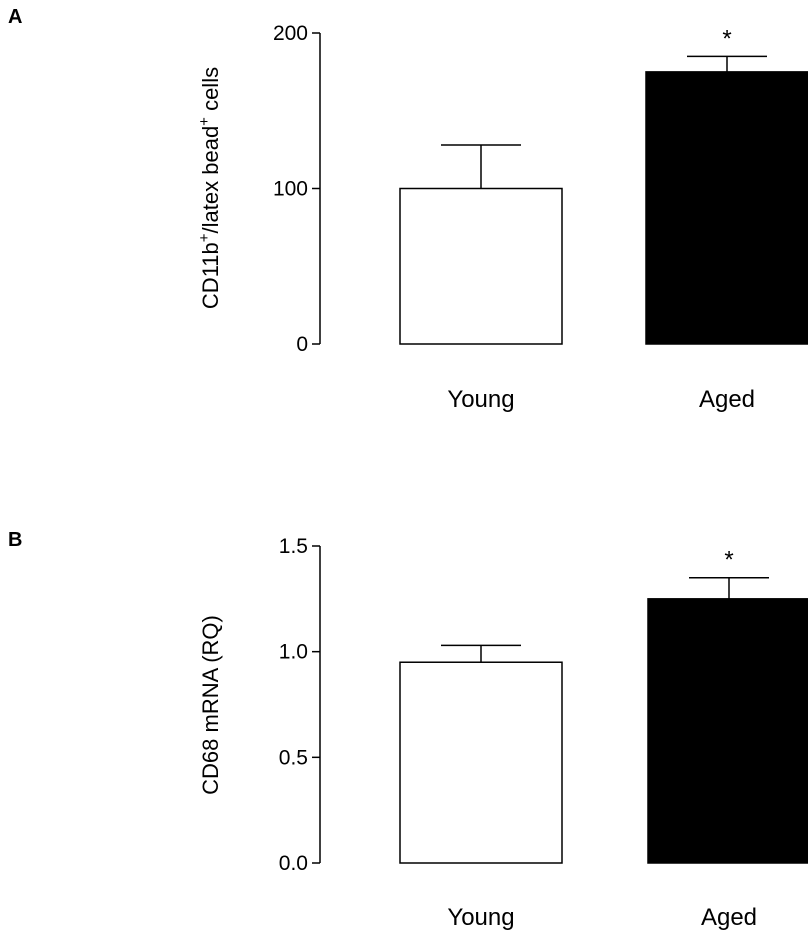 The width and height of the screenshot is (808, 935). What do you see at coordinates (480, 399) in the screenshot?
I see `chart-a-category-label: Young` at bounding box center [480, 399].